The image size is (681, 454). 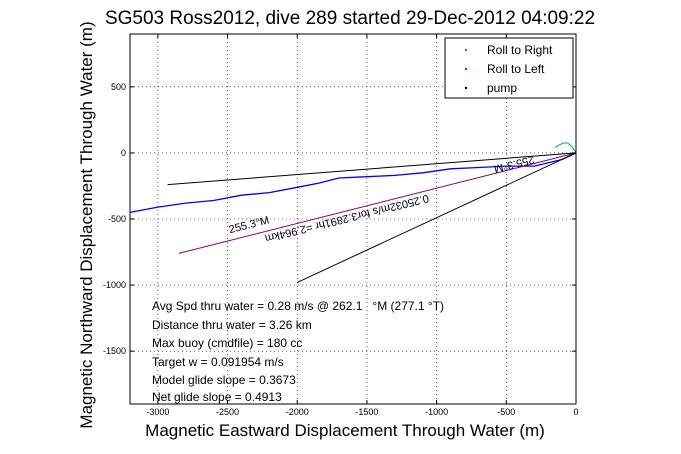 I want to click on y-tick-label: -1500, so click(x=114, y=351).